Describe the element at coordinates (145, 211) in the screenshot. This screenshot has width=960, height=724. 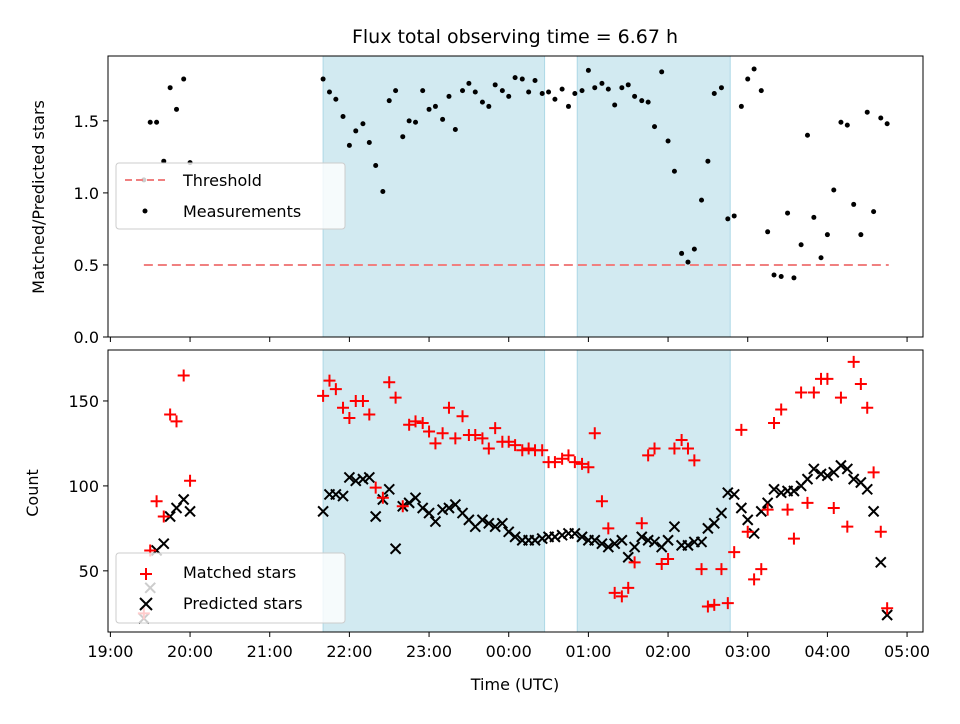
I see `legend-measurement-swatch` at that location.